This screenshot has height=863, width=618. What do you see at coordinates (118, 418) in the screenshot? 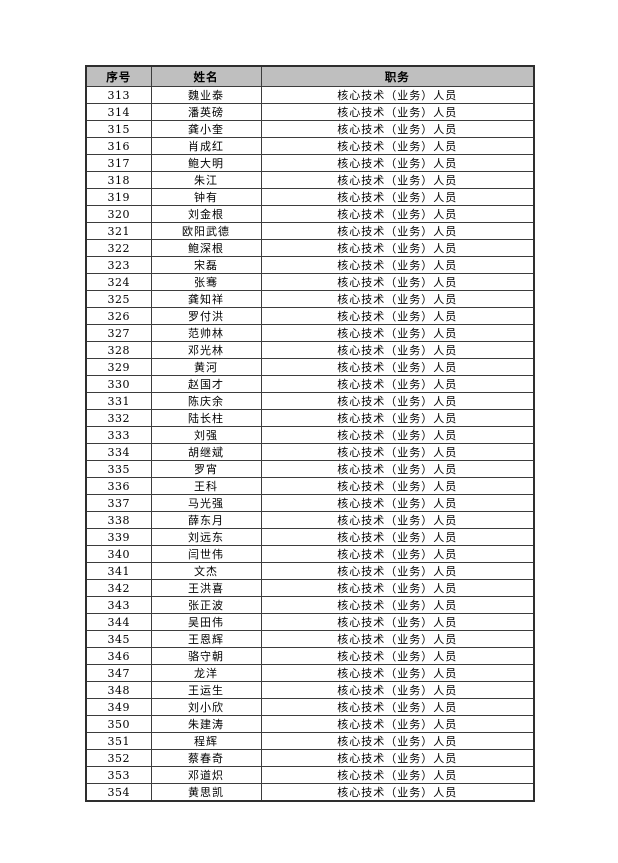
I see `index-cell: 332` at bounding box center [118, 418].